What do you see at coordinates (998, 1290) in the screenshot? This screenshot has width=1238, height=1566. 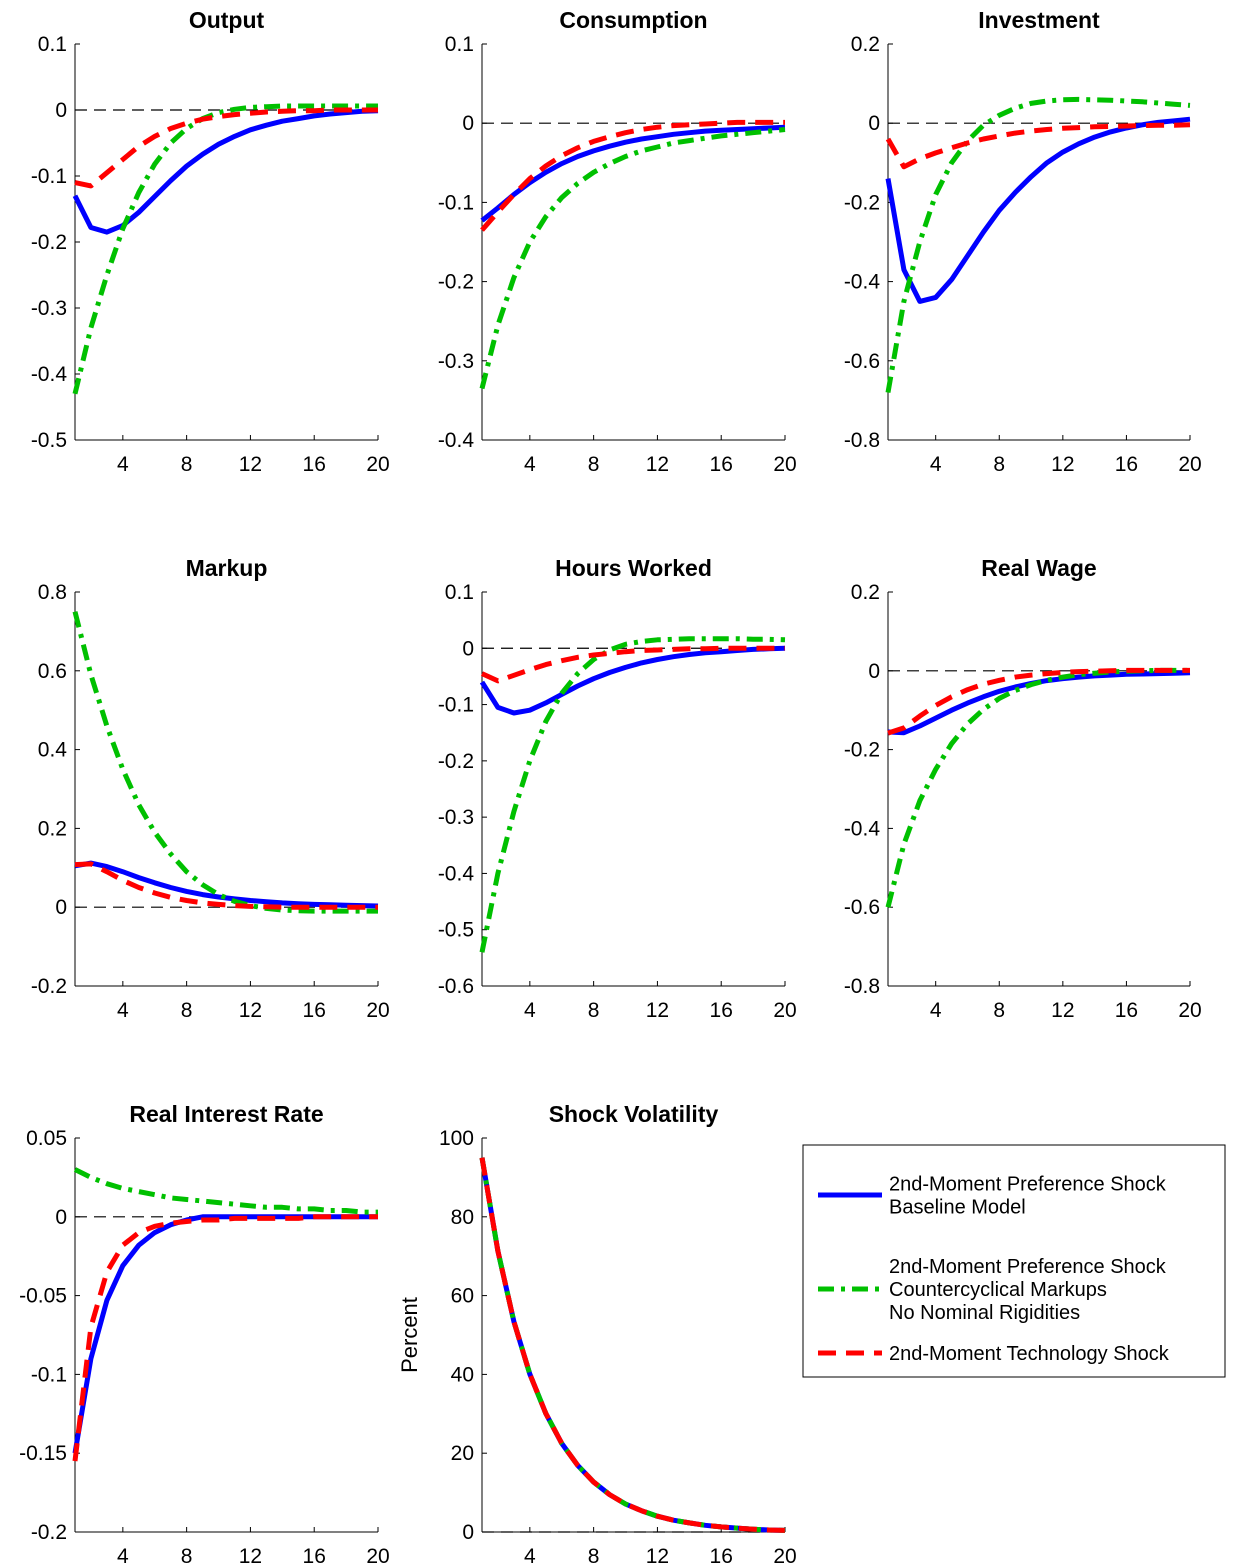 I see `legend-label: Countercyclical Markups` at bounding box center [998, 1290].